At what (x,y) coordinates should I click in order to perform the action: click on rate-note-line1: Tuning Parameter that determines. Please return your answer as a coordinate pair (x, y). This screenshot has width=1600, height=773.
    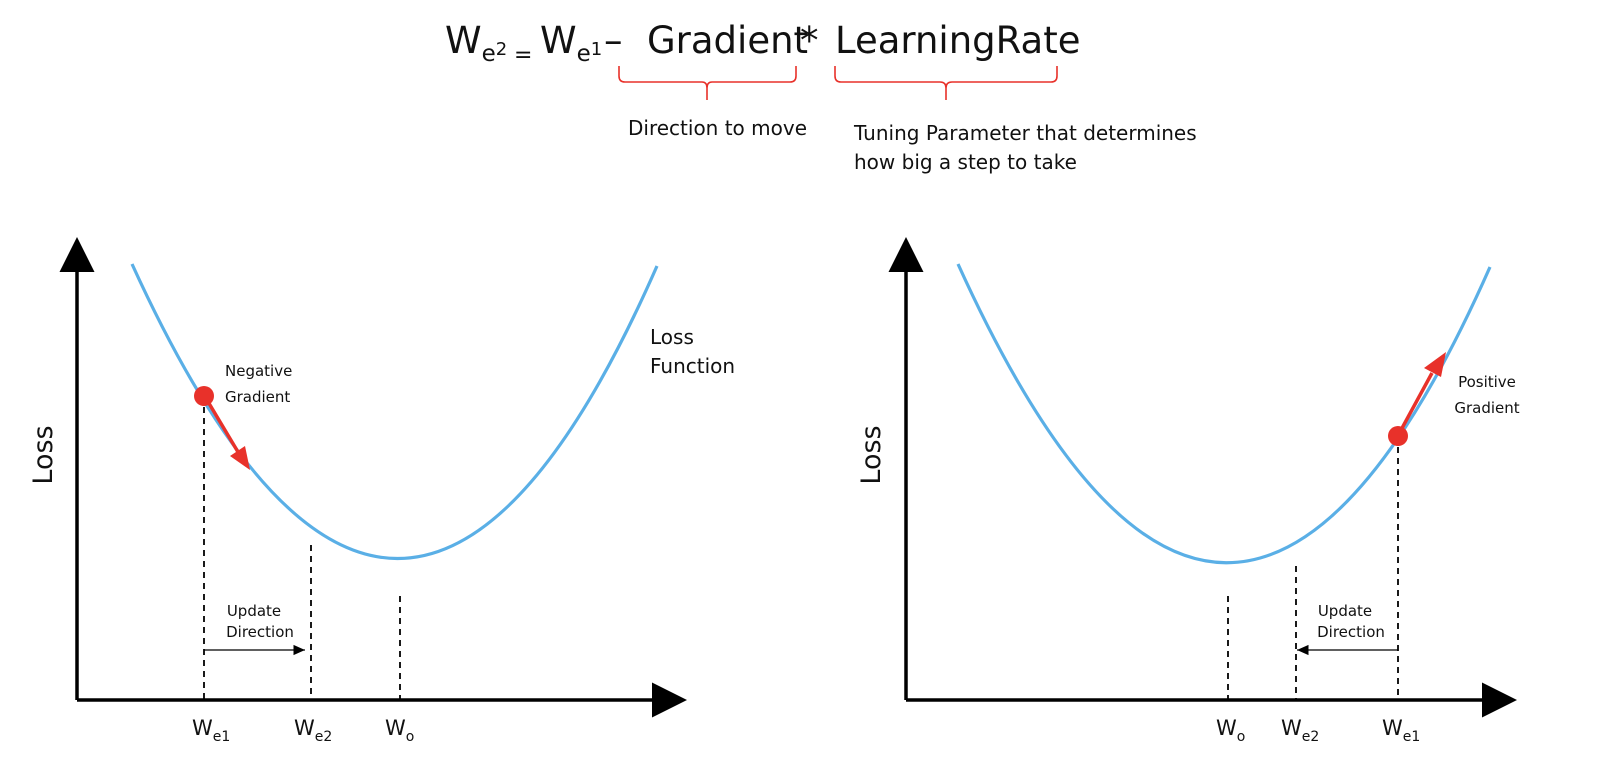
    Looking at the image, I should click on (1025, 133).